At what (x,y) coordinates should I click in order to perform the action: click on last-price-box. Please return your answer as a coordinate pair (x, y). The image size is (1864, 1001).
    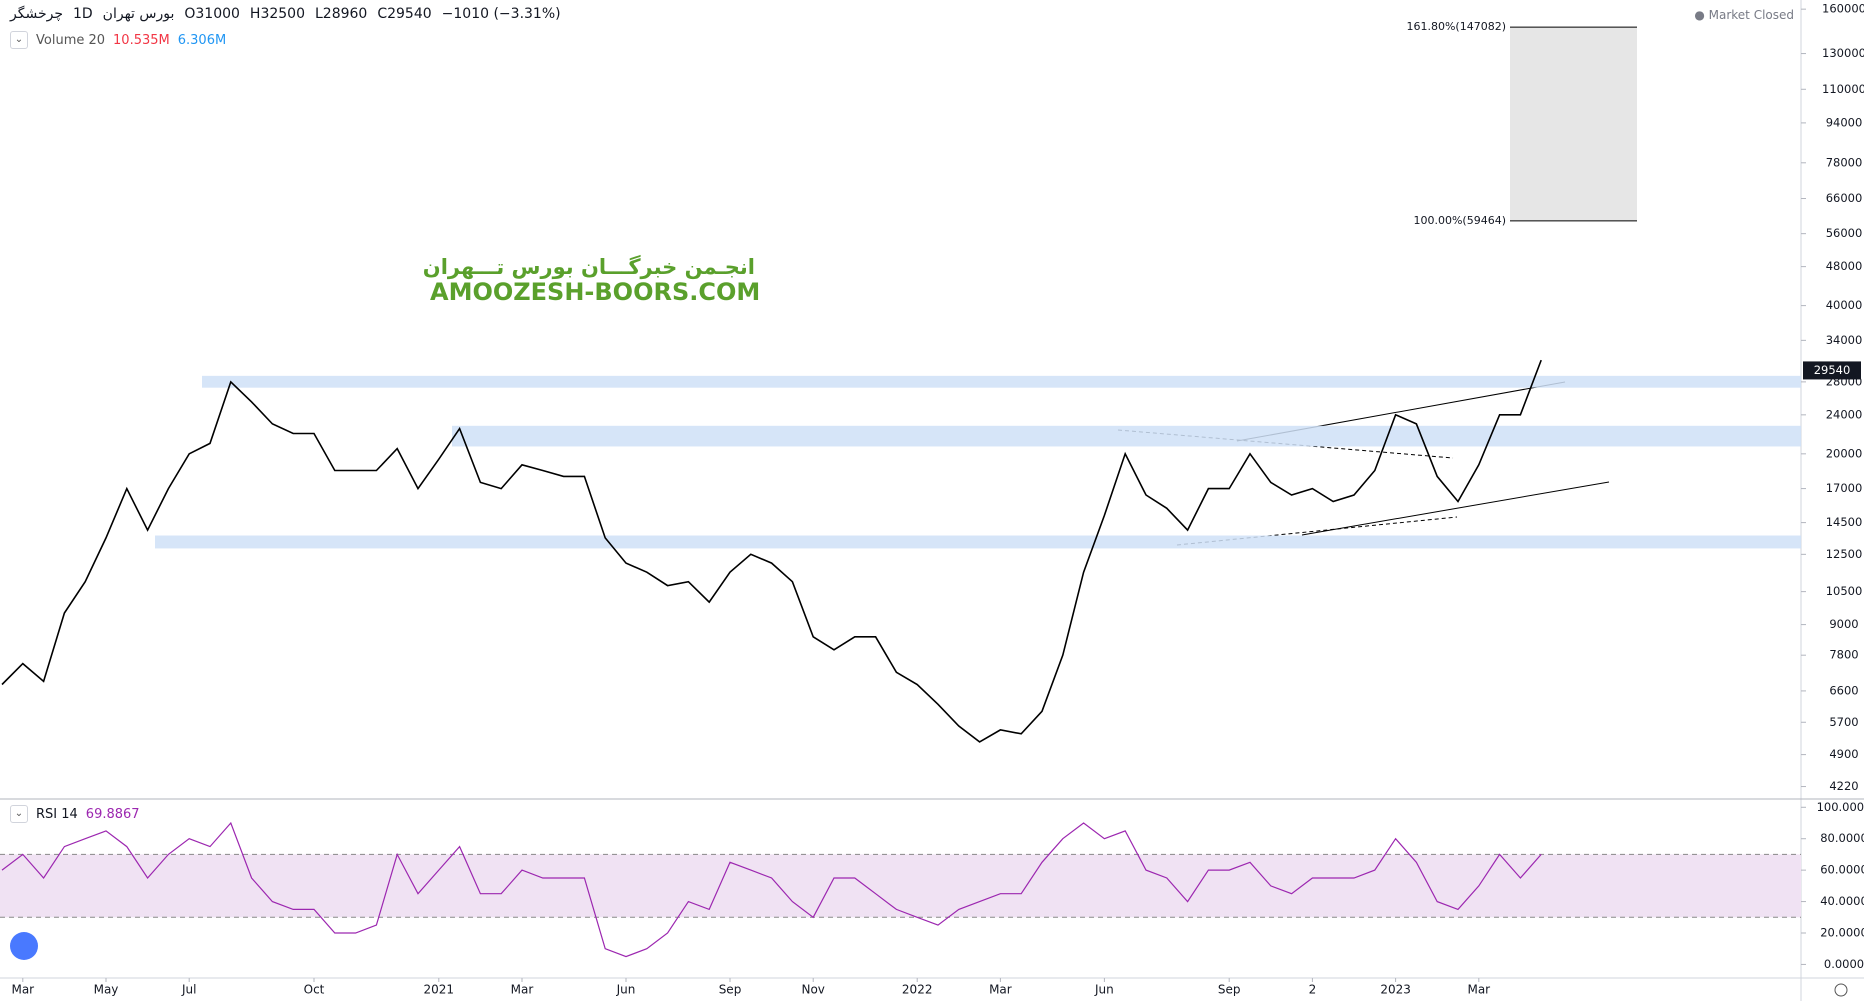
    Looking at the image, I should click on (1832, 370).